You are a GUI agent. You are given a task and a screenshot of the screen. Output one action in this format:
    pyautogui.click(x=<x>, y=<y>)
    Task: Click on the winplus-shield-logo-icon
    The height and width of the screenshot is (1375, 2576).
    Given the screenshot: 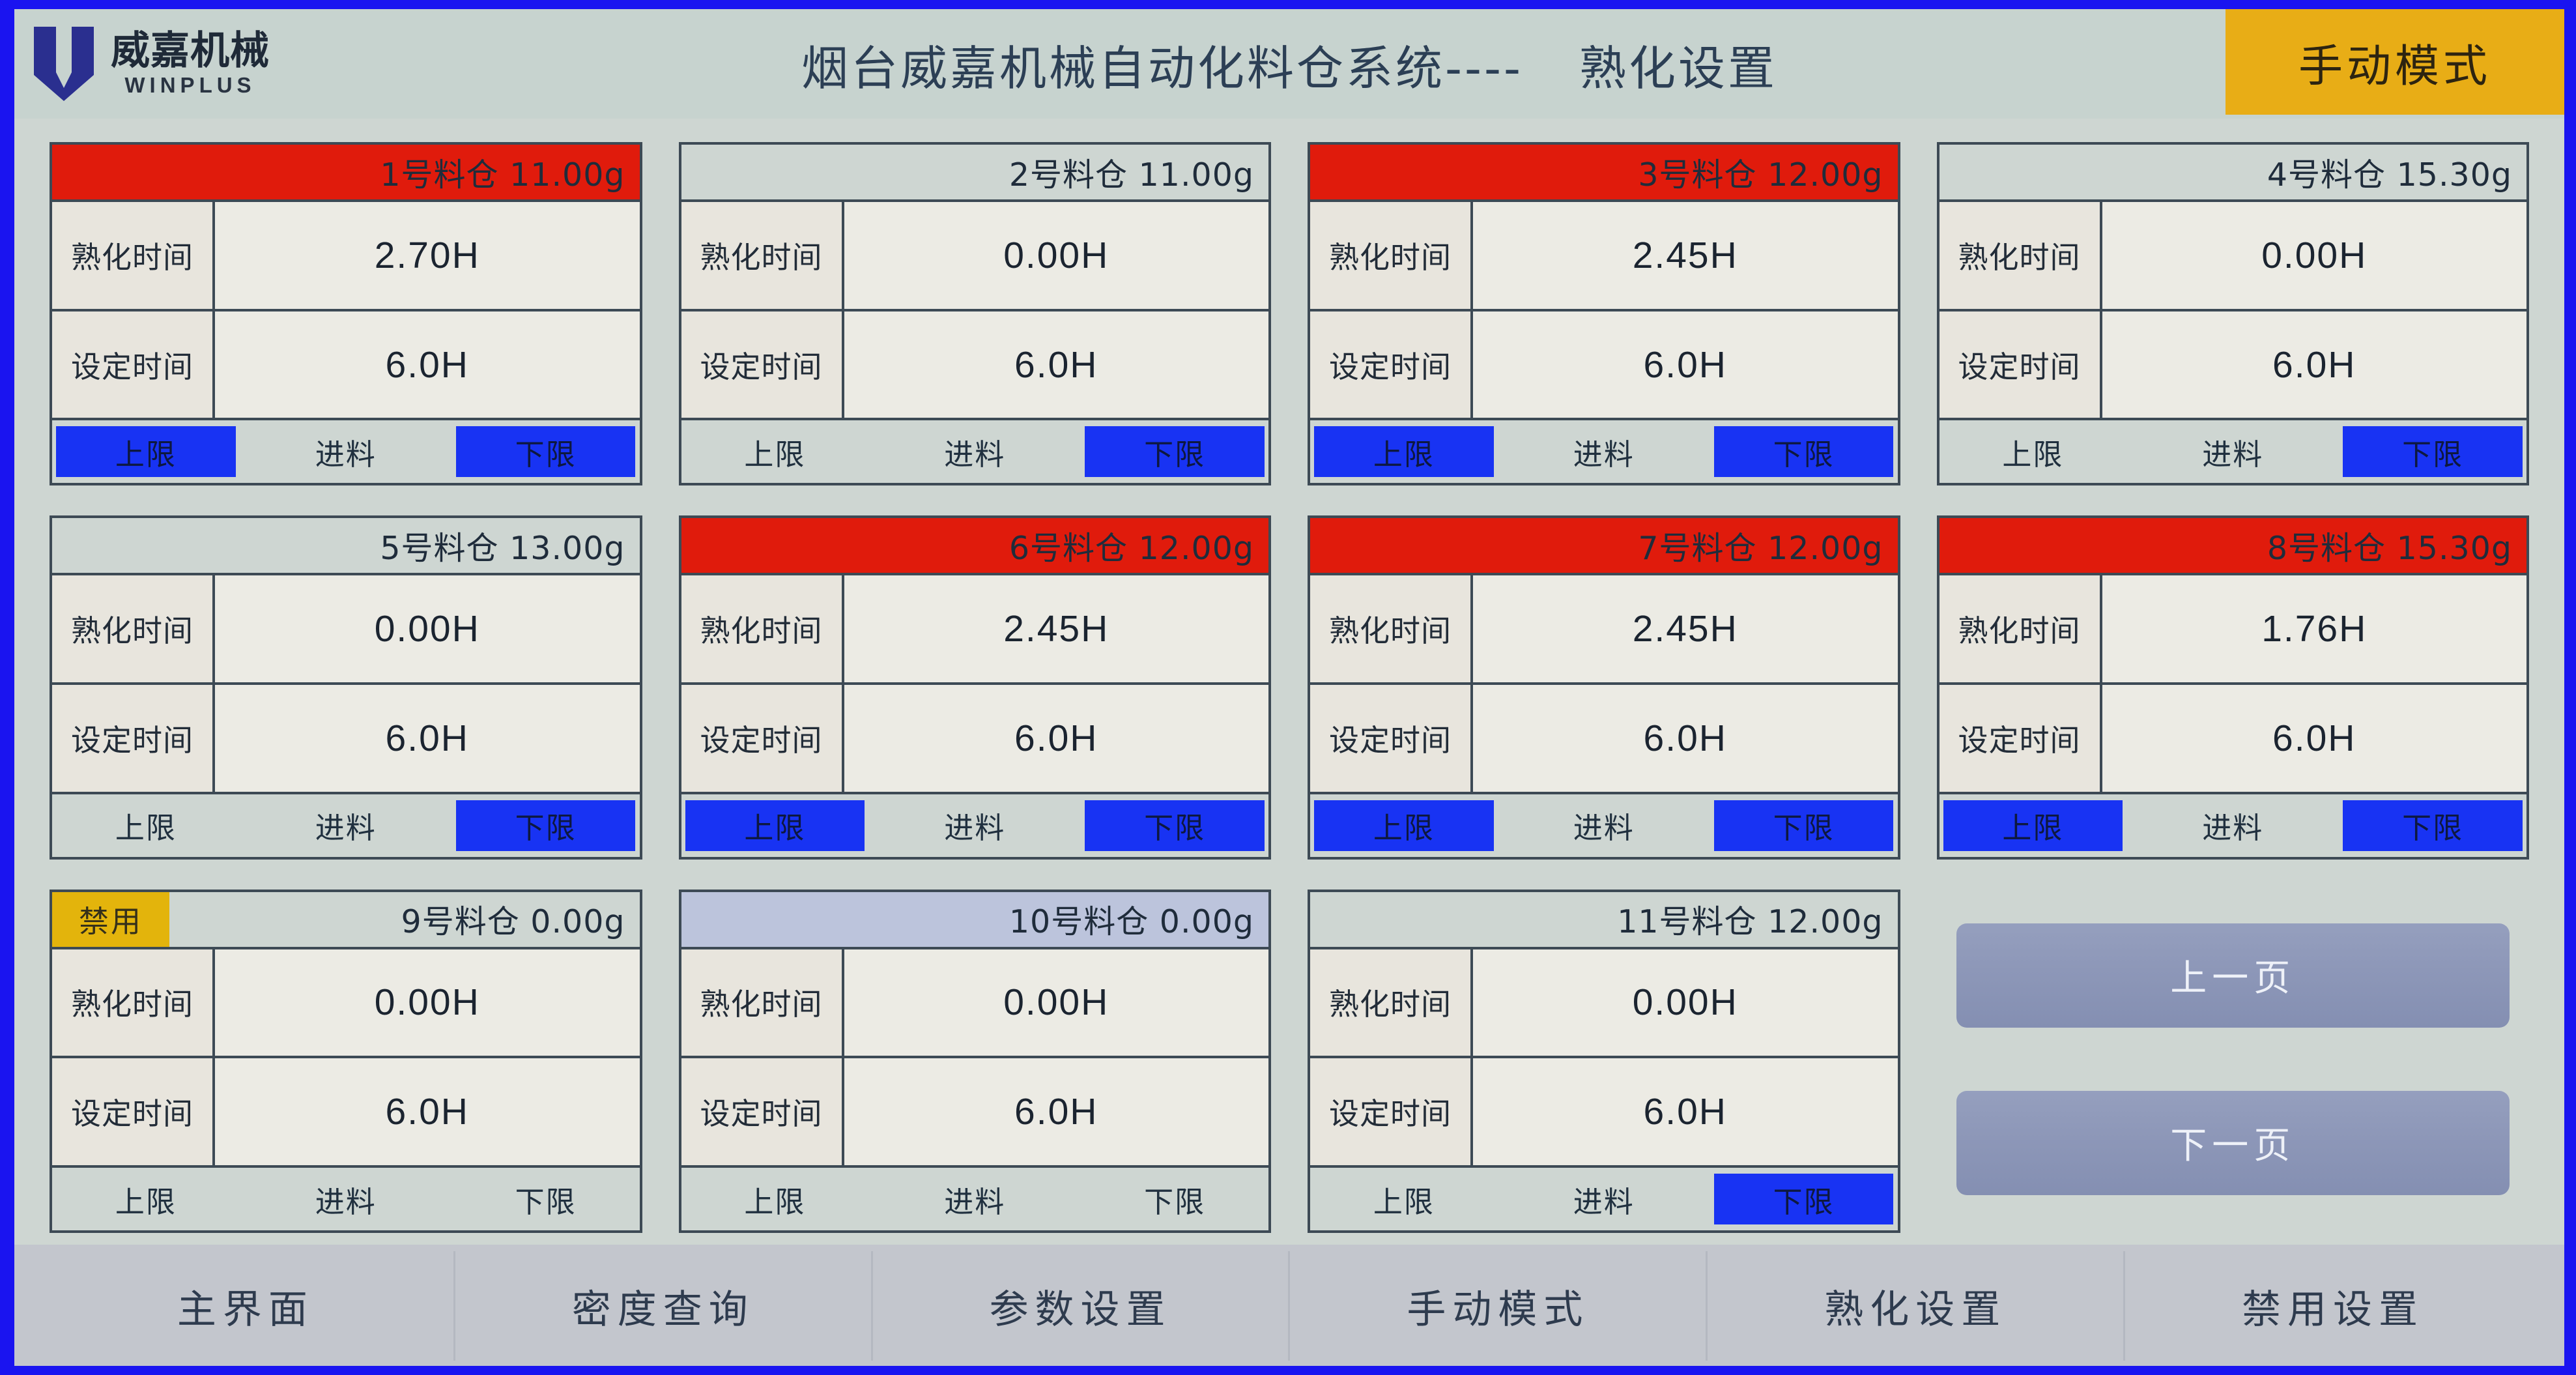 What is the action you would take?
    pyautogui.click(x=64, y=64)
    